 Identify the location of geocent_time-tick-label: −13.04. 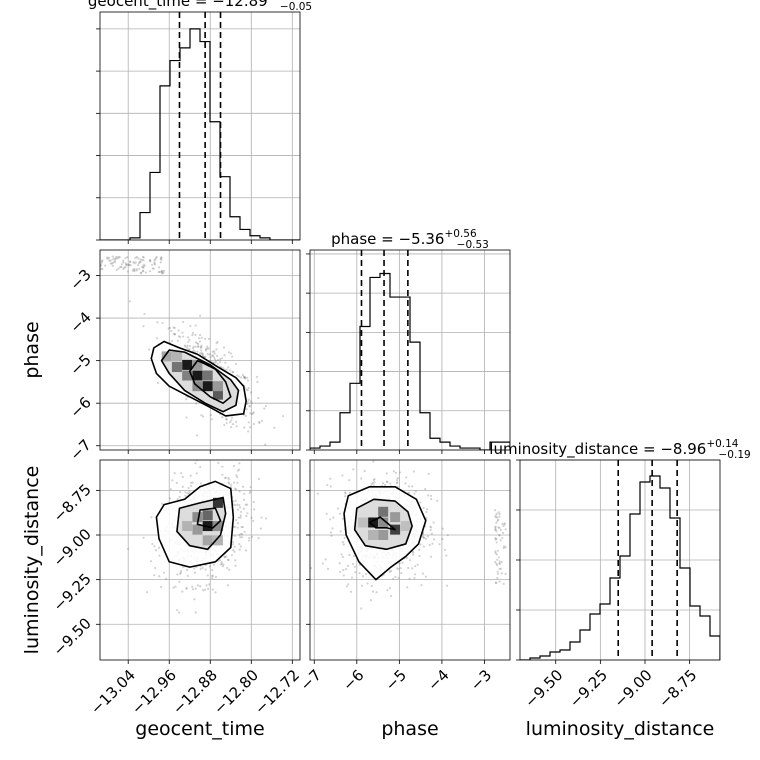
(113, 692).